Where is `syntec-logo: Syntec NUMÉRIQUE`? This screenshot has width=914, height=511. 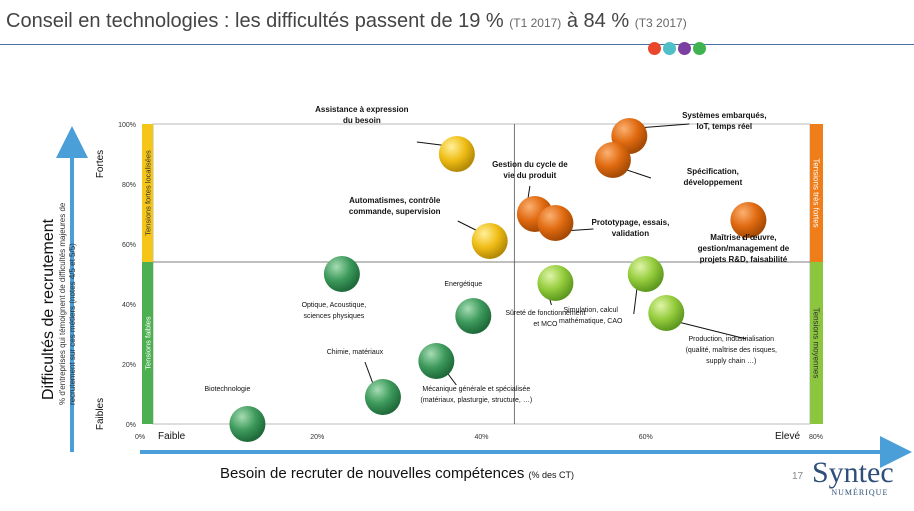 syntec-logo: Syntec NUMÉRIQUE is located at coordinates (853, 477).